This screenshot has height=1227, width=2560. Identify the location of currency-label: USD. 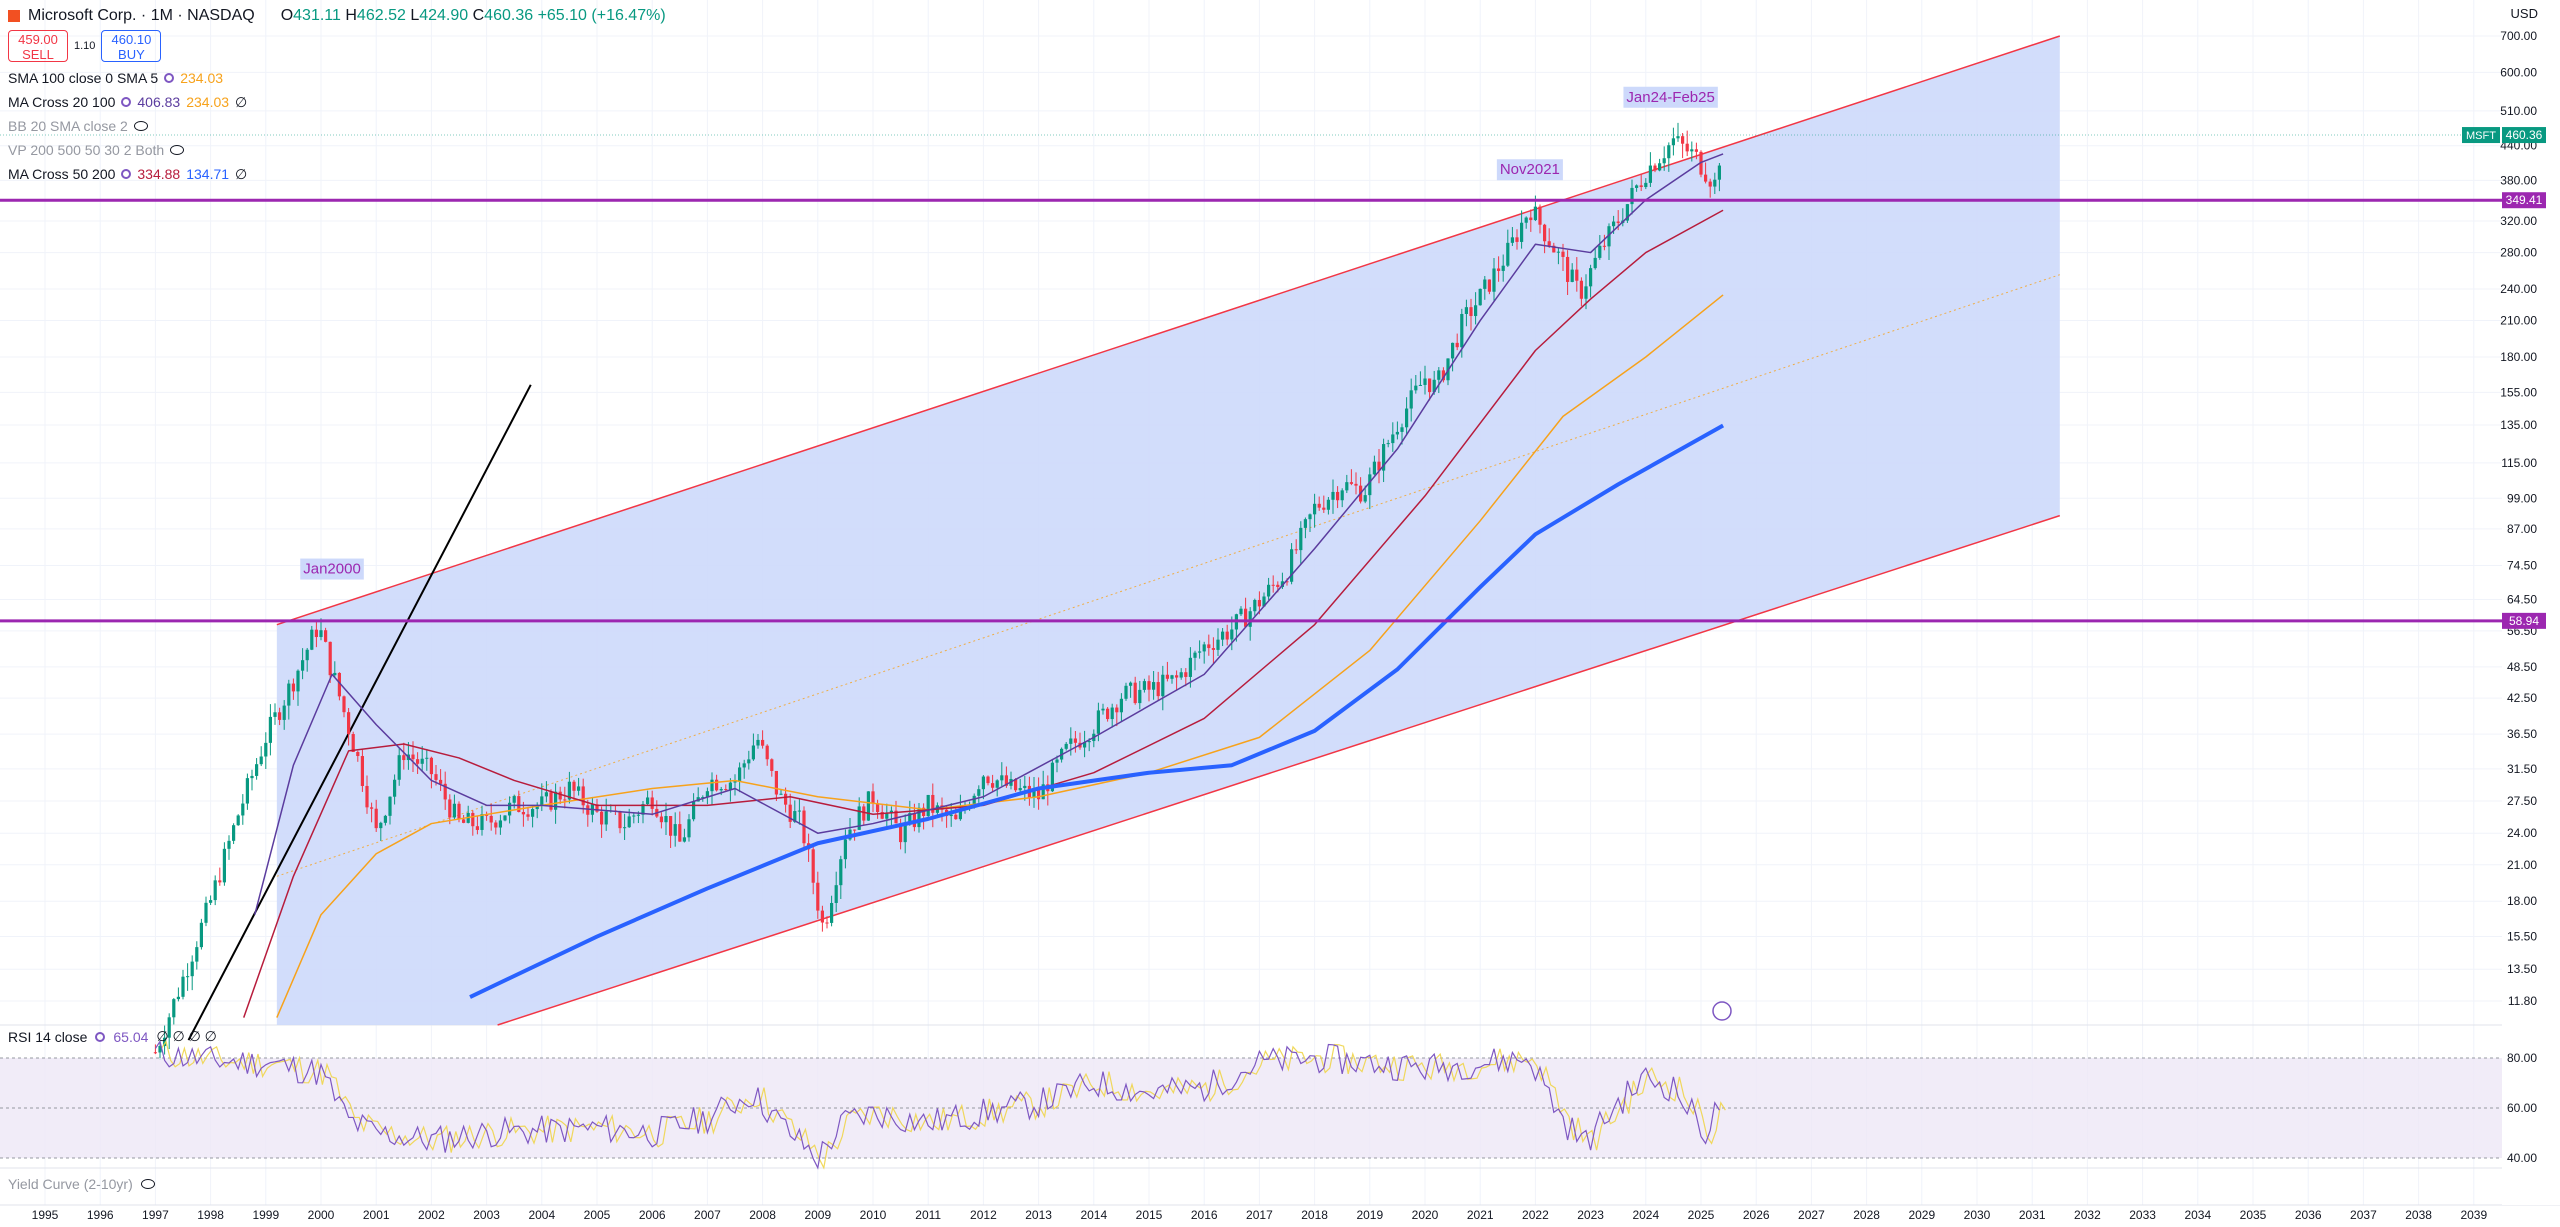
(2524, 13).